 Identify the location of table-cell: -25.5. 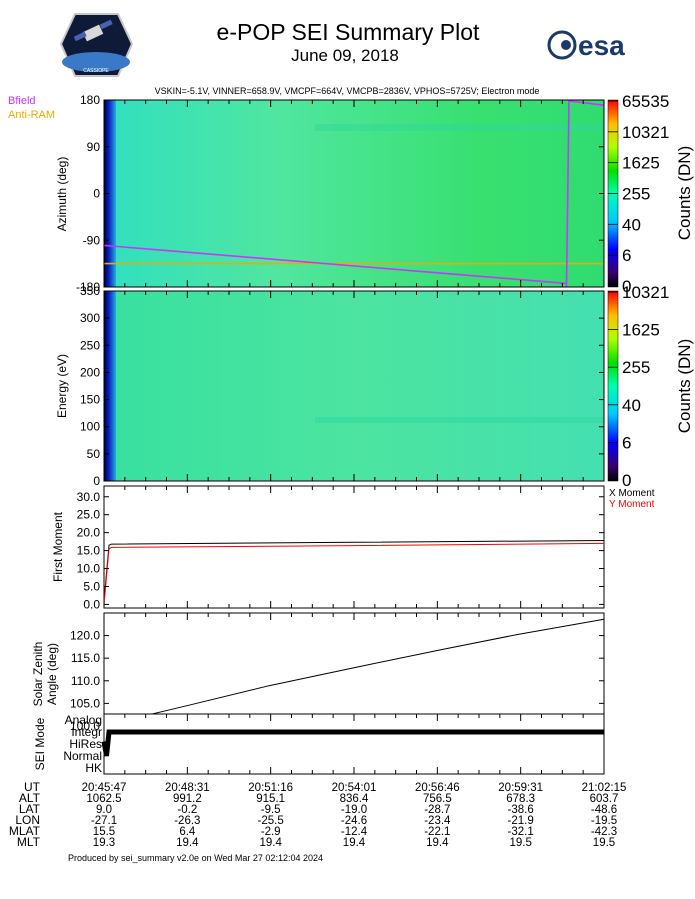
(271, 821).